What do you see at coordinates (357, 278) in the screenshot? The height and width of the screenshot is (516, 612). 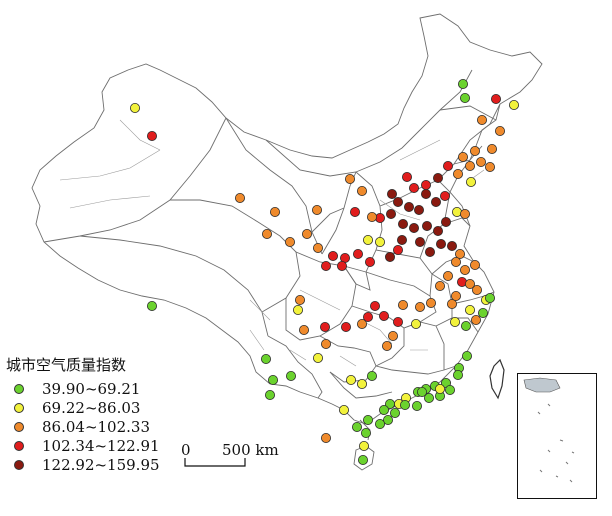 I see `boundary-chongqing` at bounding box center [357, 278].